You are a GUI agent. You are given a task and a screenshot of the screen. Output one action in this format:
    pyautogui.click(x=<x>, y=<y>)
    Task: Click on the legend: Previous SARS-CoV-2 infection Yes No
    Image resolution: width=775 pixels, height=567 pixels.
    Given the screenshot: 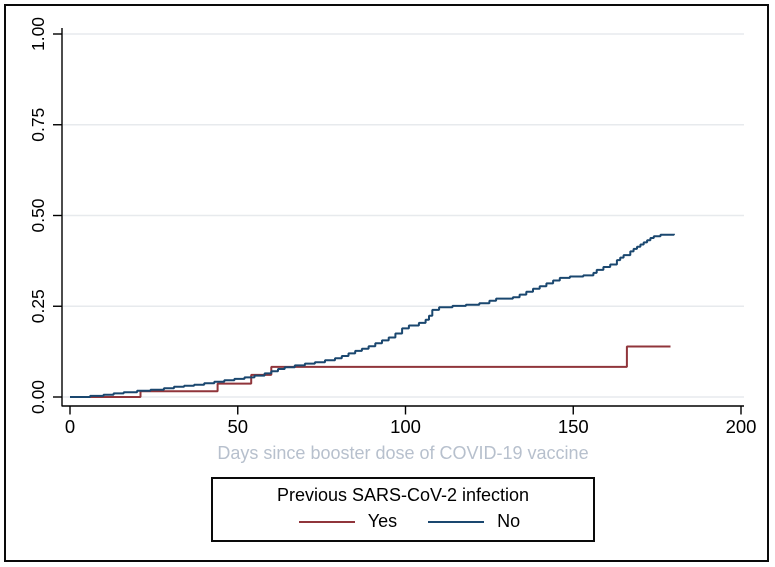 What is the action you would take?
    pyautogui.click(x=403, y=509)
    